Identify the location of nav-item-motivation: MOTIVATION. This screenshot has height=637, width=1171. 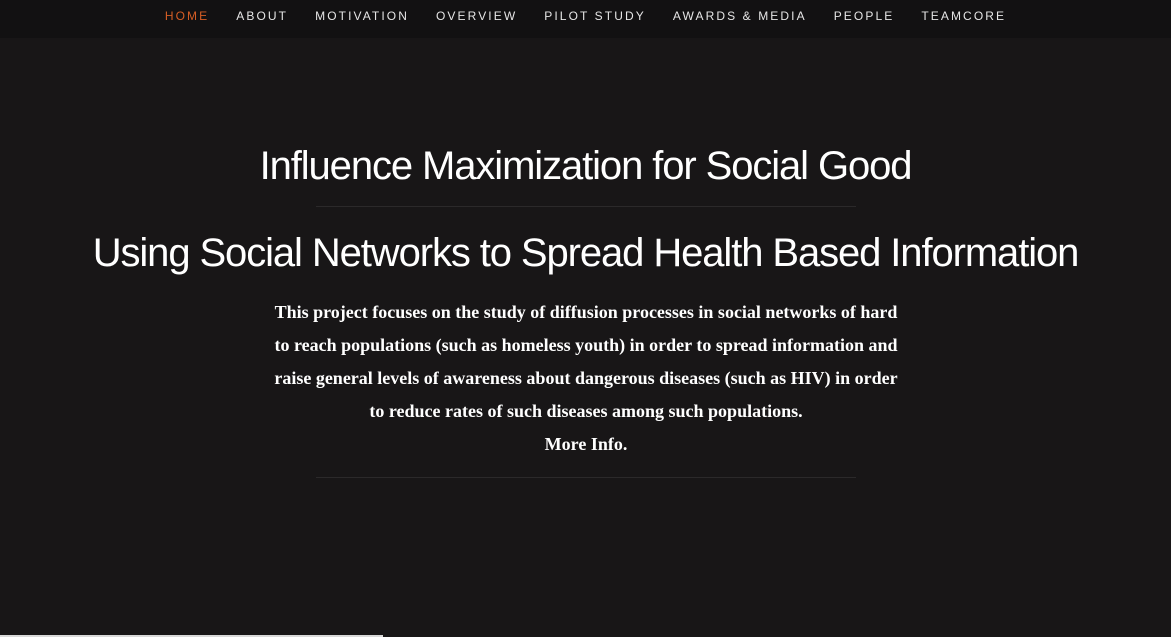
(362, 15).